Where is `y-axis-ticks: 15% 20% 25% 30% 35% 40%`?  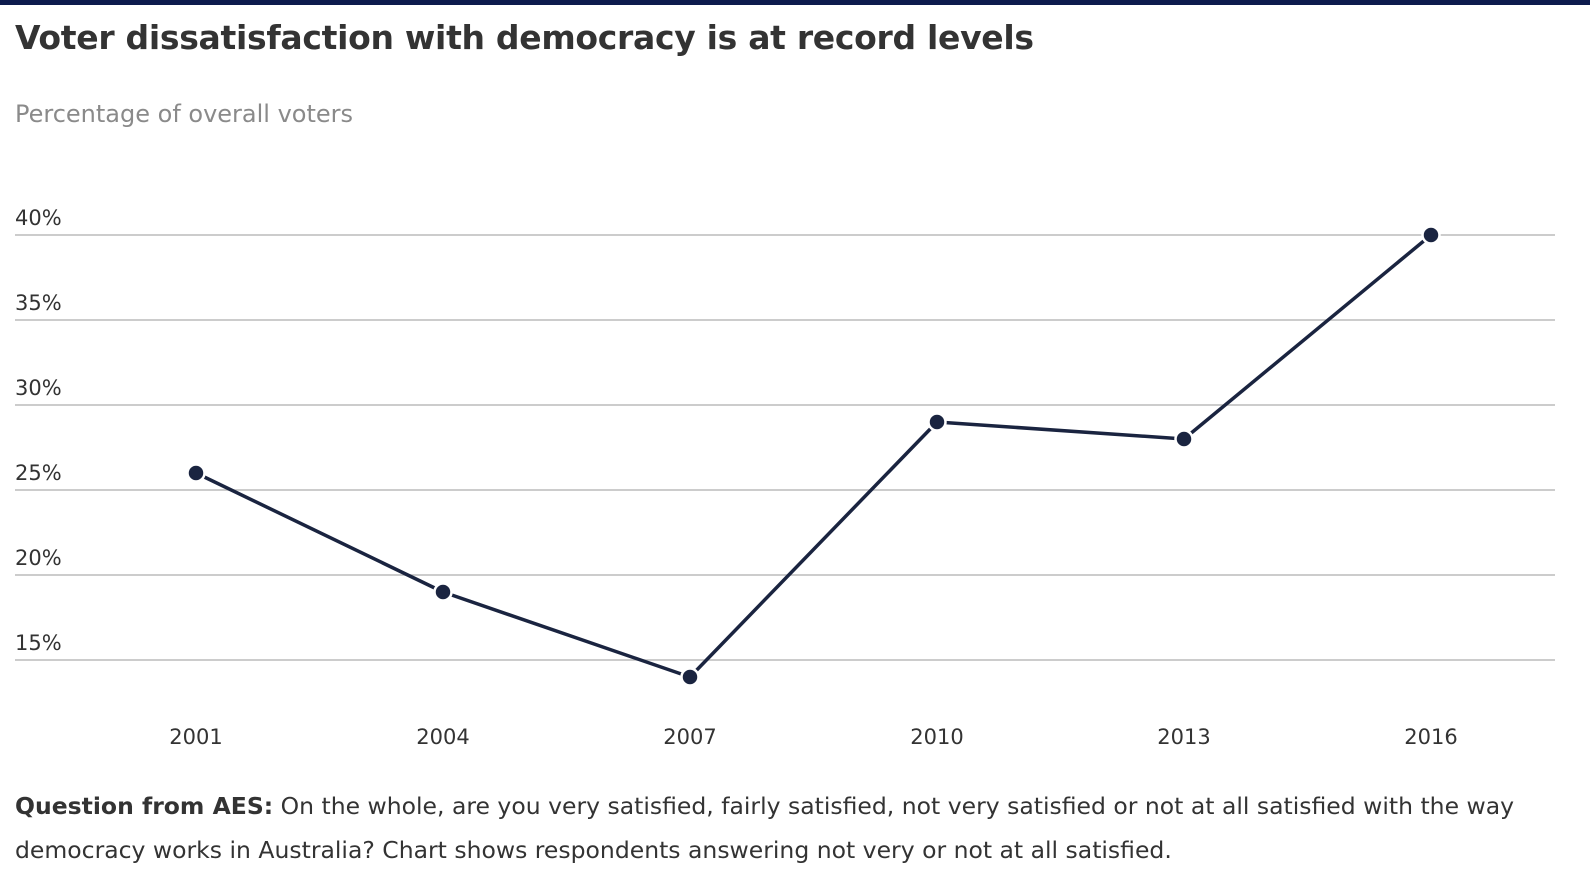 y-axis-ticks: 15% 20% 25% 30% 35% 40% is located at coordinates (38, 430).